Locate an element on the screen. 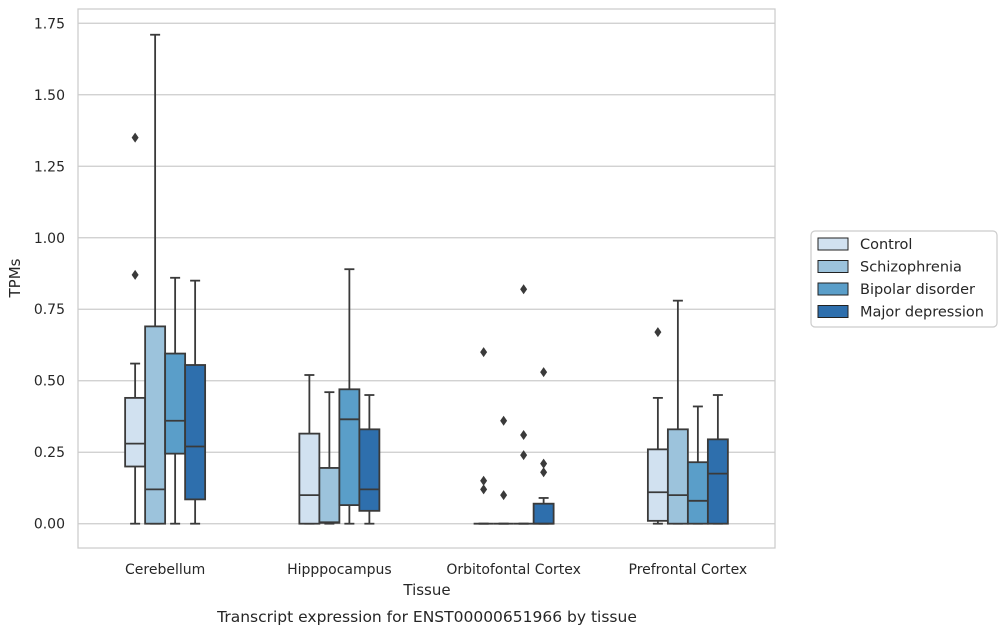 The image size is (1007, 634). legend-label: Major depression is located at coordinates (922, 313).